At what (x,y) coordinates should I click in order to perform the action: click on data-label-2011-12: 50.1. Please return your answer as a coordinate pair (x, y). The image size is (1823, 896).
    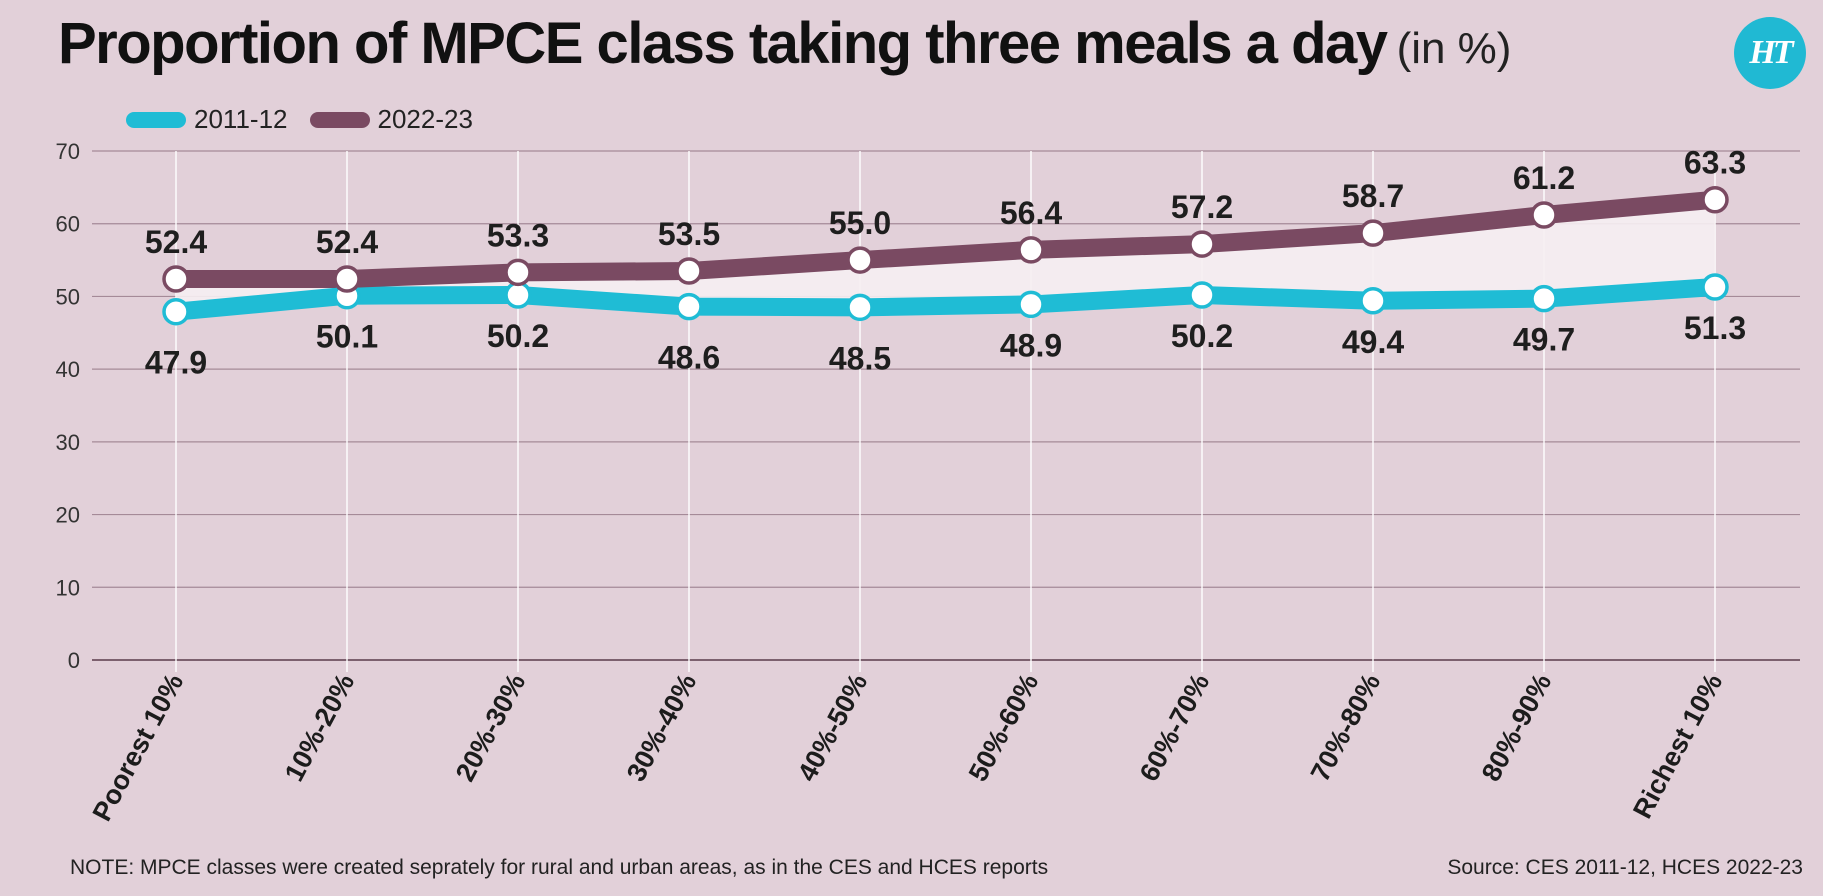
    Looking at the image, I should click on (347, 337).